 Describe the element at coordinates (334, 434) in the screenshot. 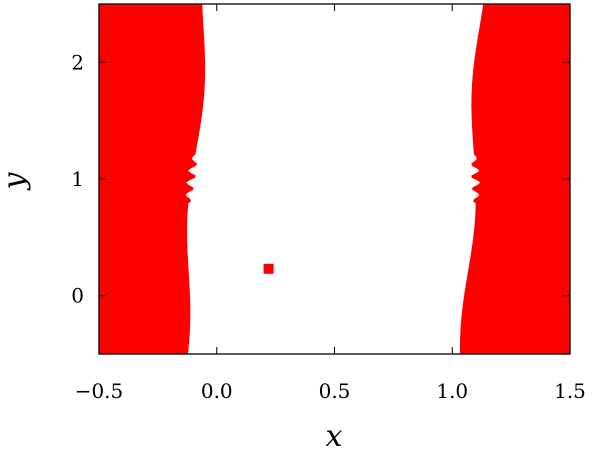

I see `x-axis-label: x` at that location.